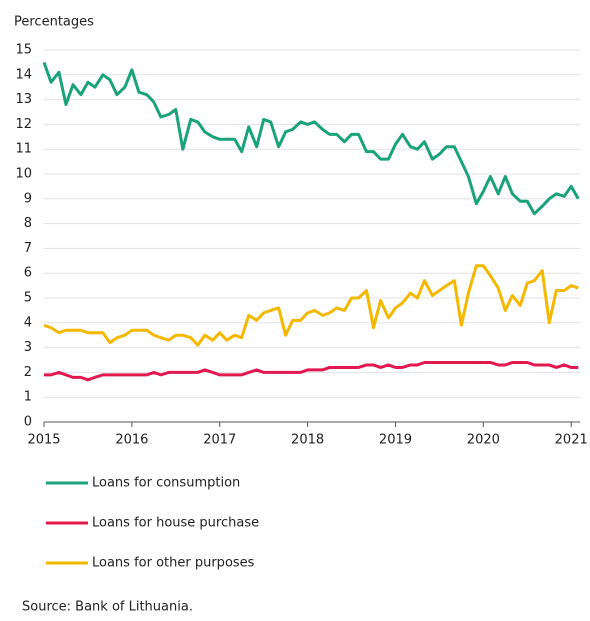 The image size is (590, 621). I want to click on y-tick-label: 4, so click(28, 322).